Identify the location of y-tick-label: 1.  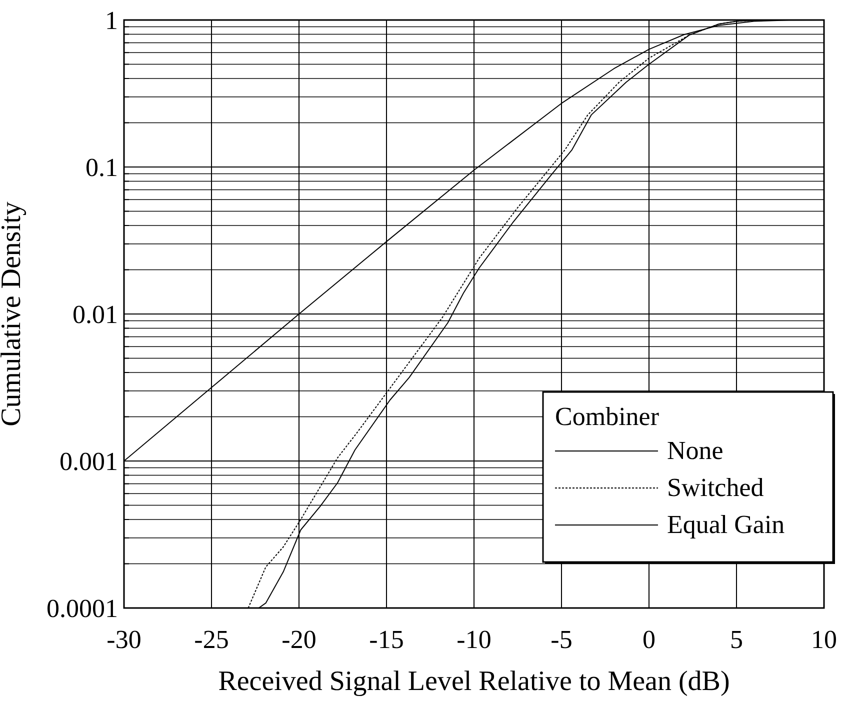
(111, 21).